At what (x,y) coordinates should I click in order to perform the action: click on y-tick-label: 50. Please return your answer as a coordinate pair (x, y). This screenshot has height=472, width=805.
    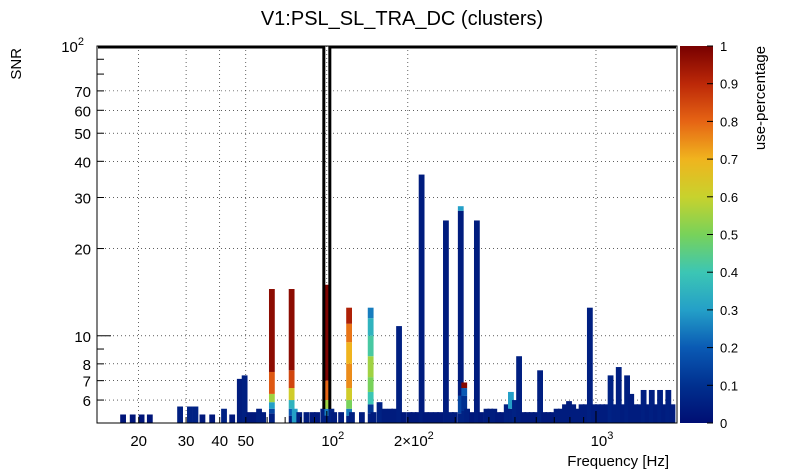
    Looking at the image, I should click on (82, 134).